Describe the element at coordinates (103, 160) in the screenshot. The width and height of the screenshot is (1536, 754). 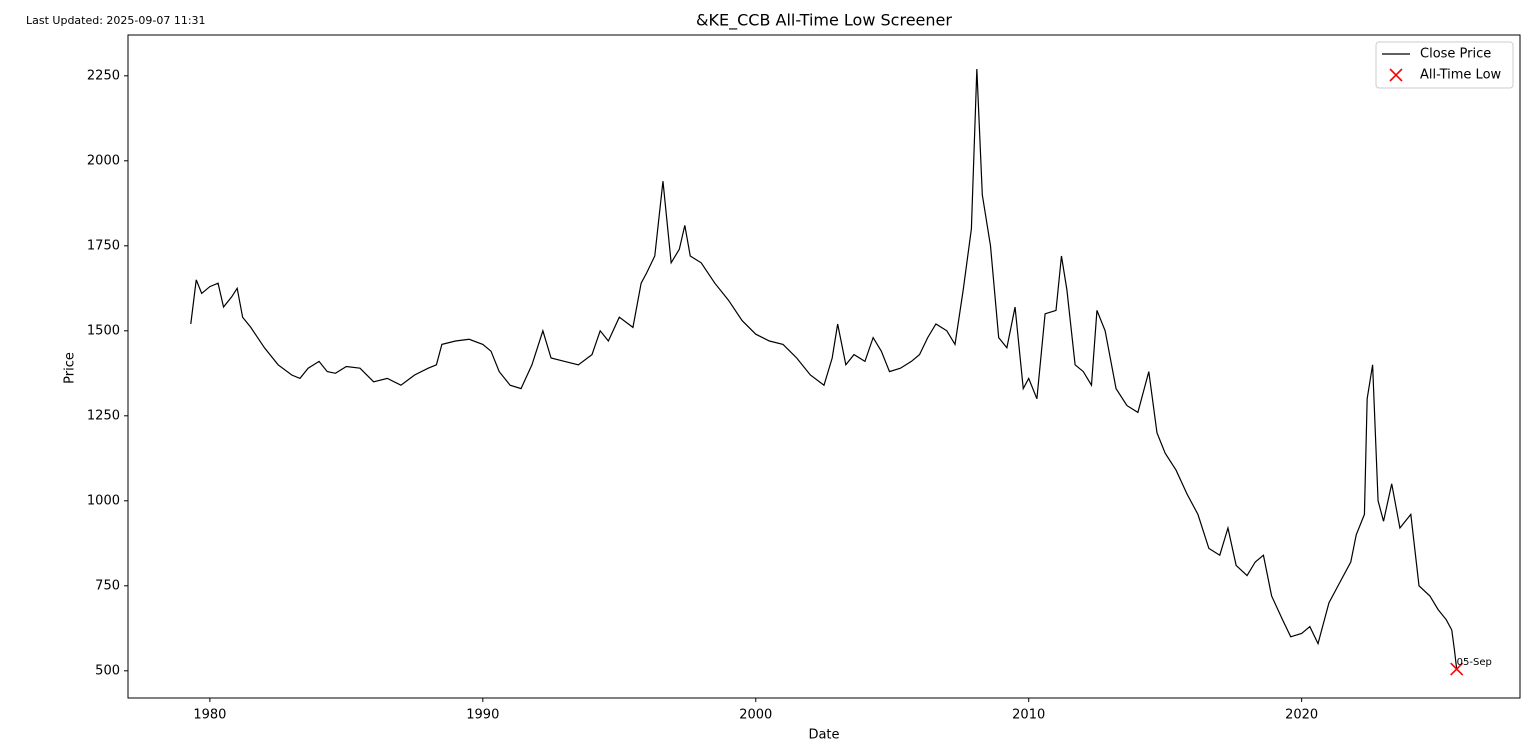
I see `y-tick-label: 2000` at that location.